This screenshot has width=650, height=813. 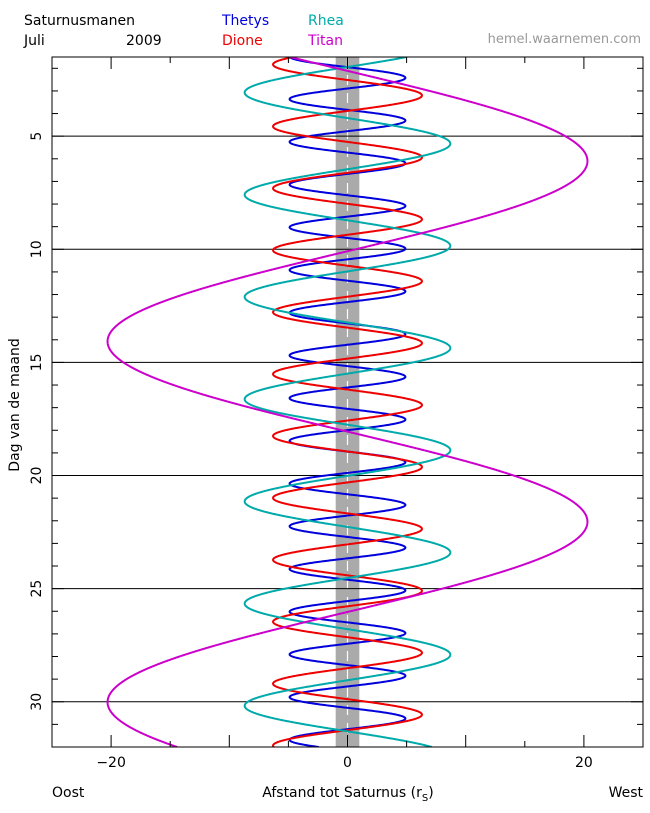 What do you see at coordinates (626, 793) in the screenshot?
I see `west-label: West` at bounding box center [626, 793].